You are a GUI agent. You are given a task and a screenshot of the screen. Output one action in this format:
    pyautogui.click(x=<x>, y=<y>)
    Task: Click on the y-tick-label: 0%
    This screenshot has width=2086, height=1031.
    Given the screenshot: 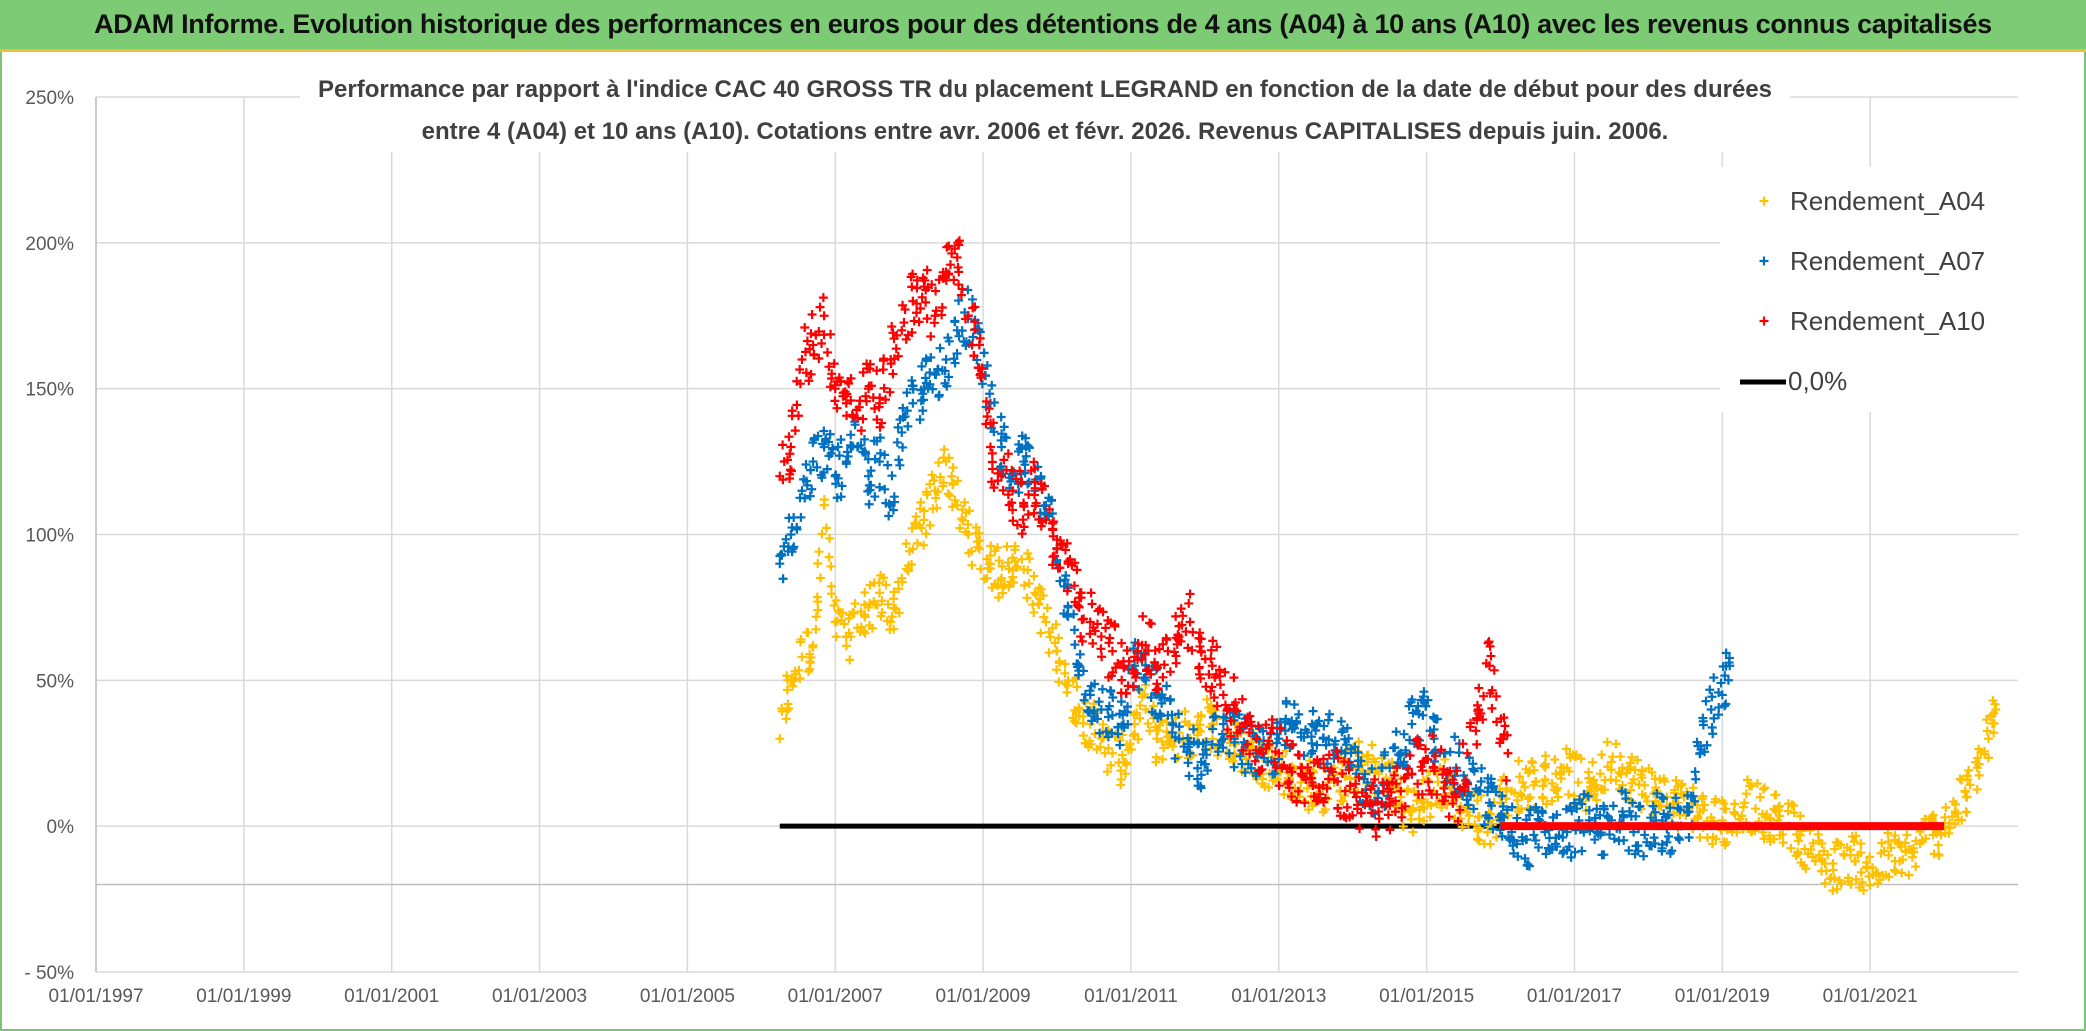 What is the action you would take?
    pyautogui.click(x=61, y=827)
    